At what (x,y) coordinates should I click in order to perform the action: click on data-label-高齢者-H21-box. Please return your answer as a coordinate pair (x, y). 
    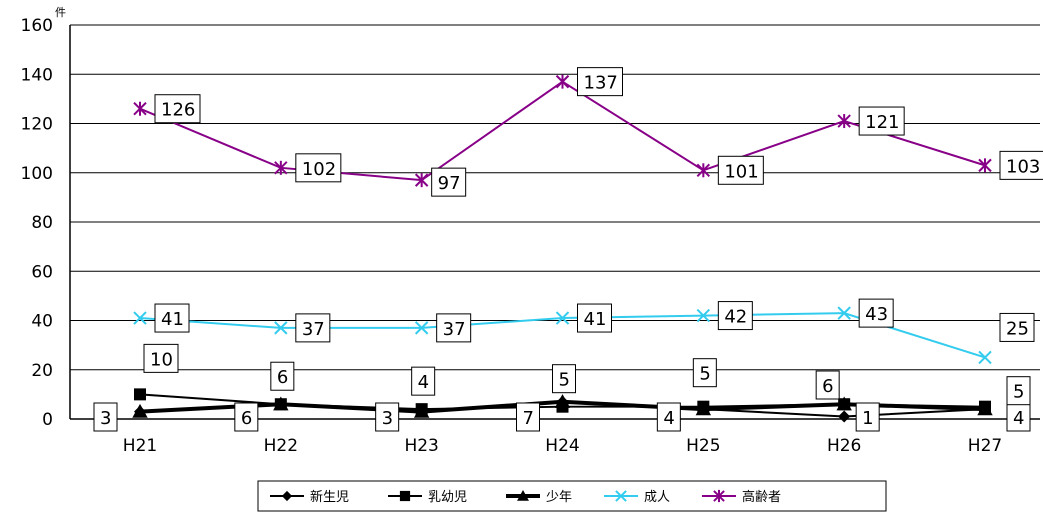
    Looking at the image, I should click on (177, 109).